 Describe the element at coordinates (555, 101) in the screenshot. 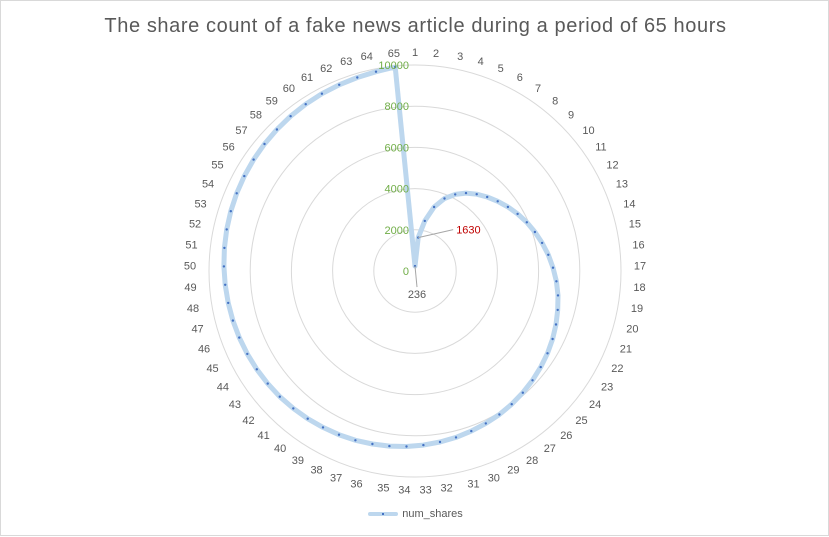

I see `category-label-8: 8` at that location.